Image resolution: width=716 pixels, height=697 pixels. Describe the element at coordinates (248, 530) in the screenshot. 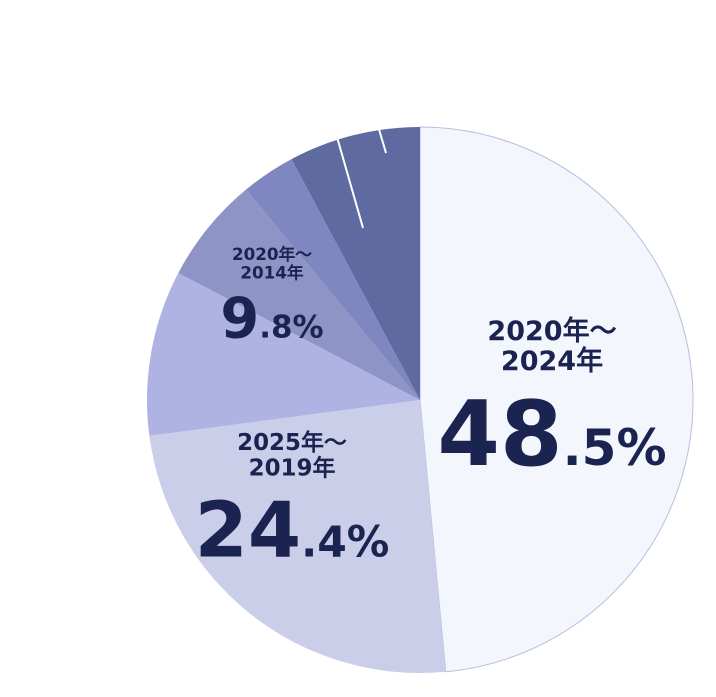

I see `value-int: 24` at that location.